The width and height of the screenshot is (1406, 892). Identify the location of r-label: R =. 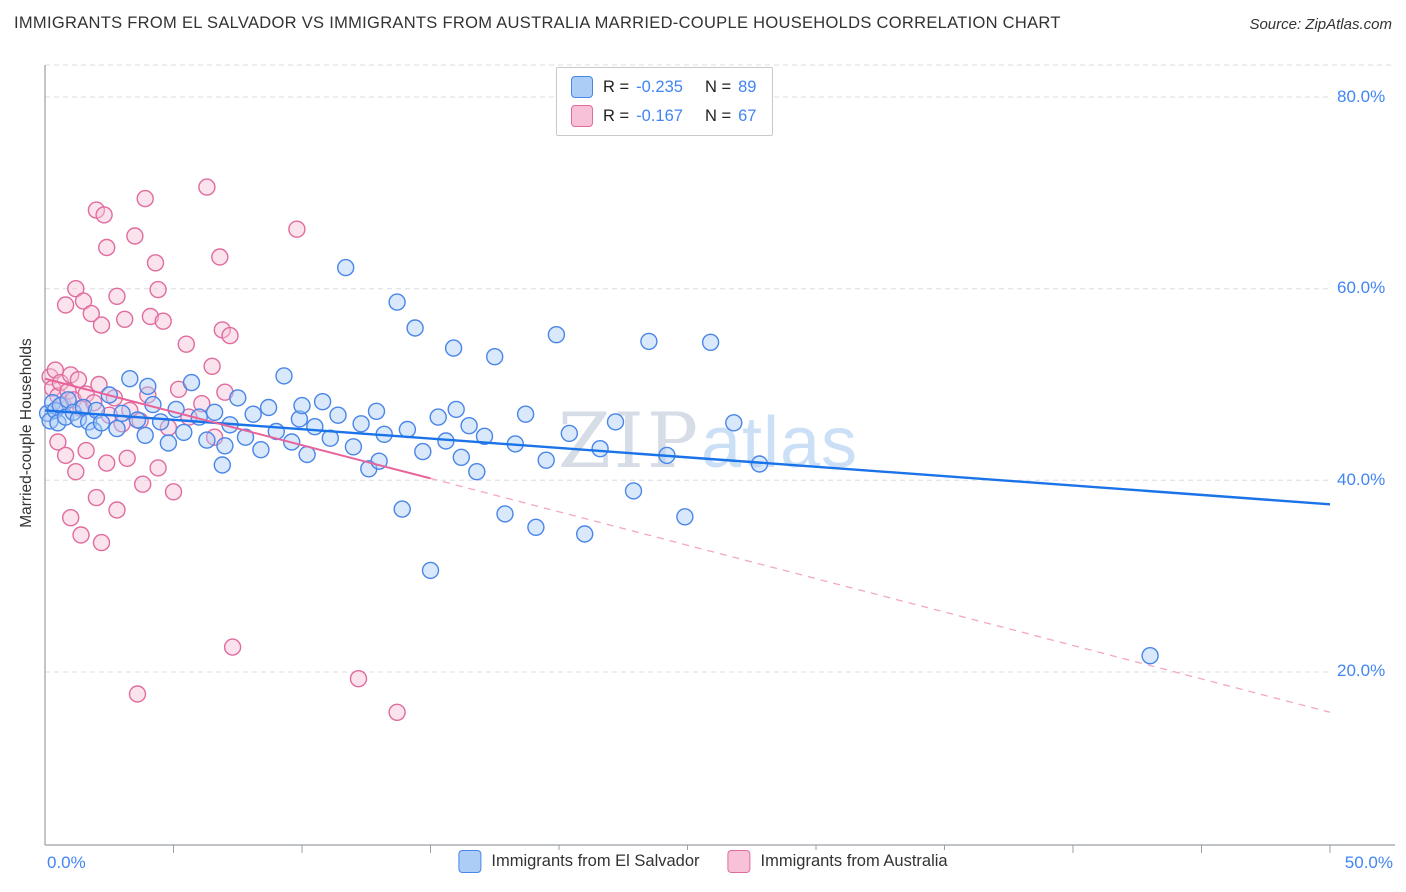
(616, 86).